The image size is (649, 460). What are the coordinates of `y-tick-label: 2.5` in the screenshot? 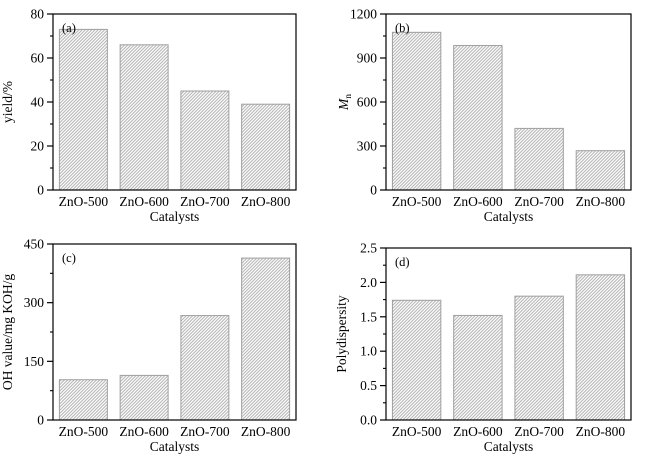 It's located at (368, 248).